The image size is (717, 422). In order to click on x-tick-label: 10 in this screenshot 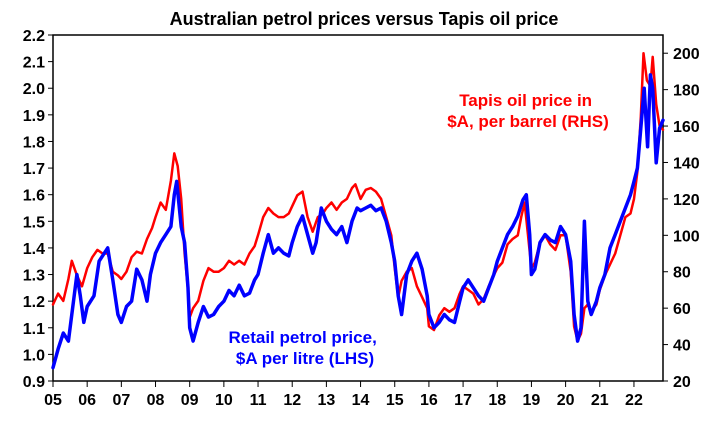, I will do `click(224, 400)`.